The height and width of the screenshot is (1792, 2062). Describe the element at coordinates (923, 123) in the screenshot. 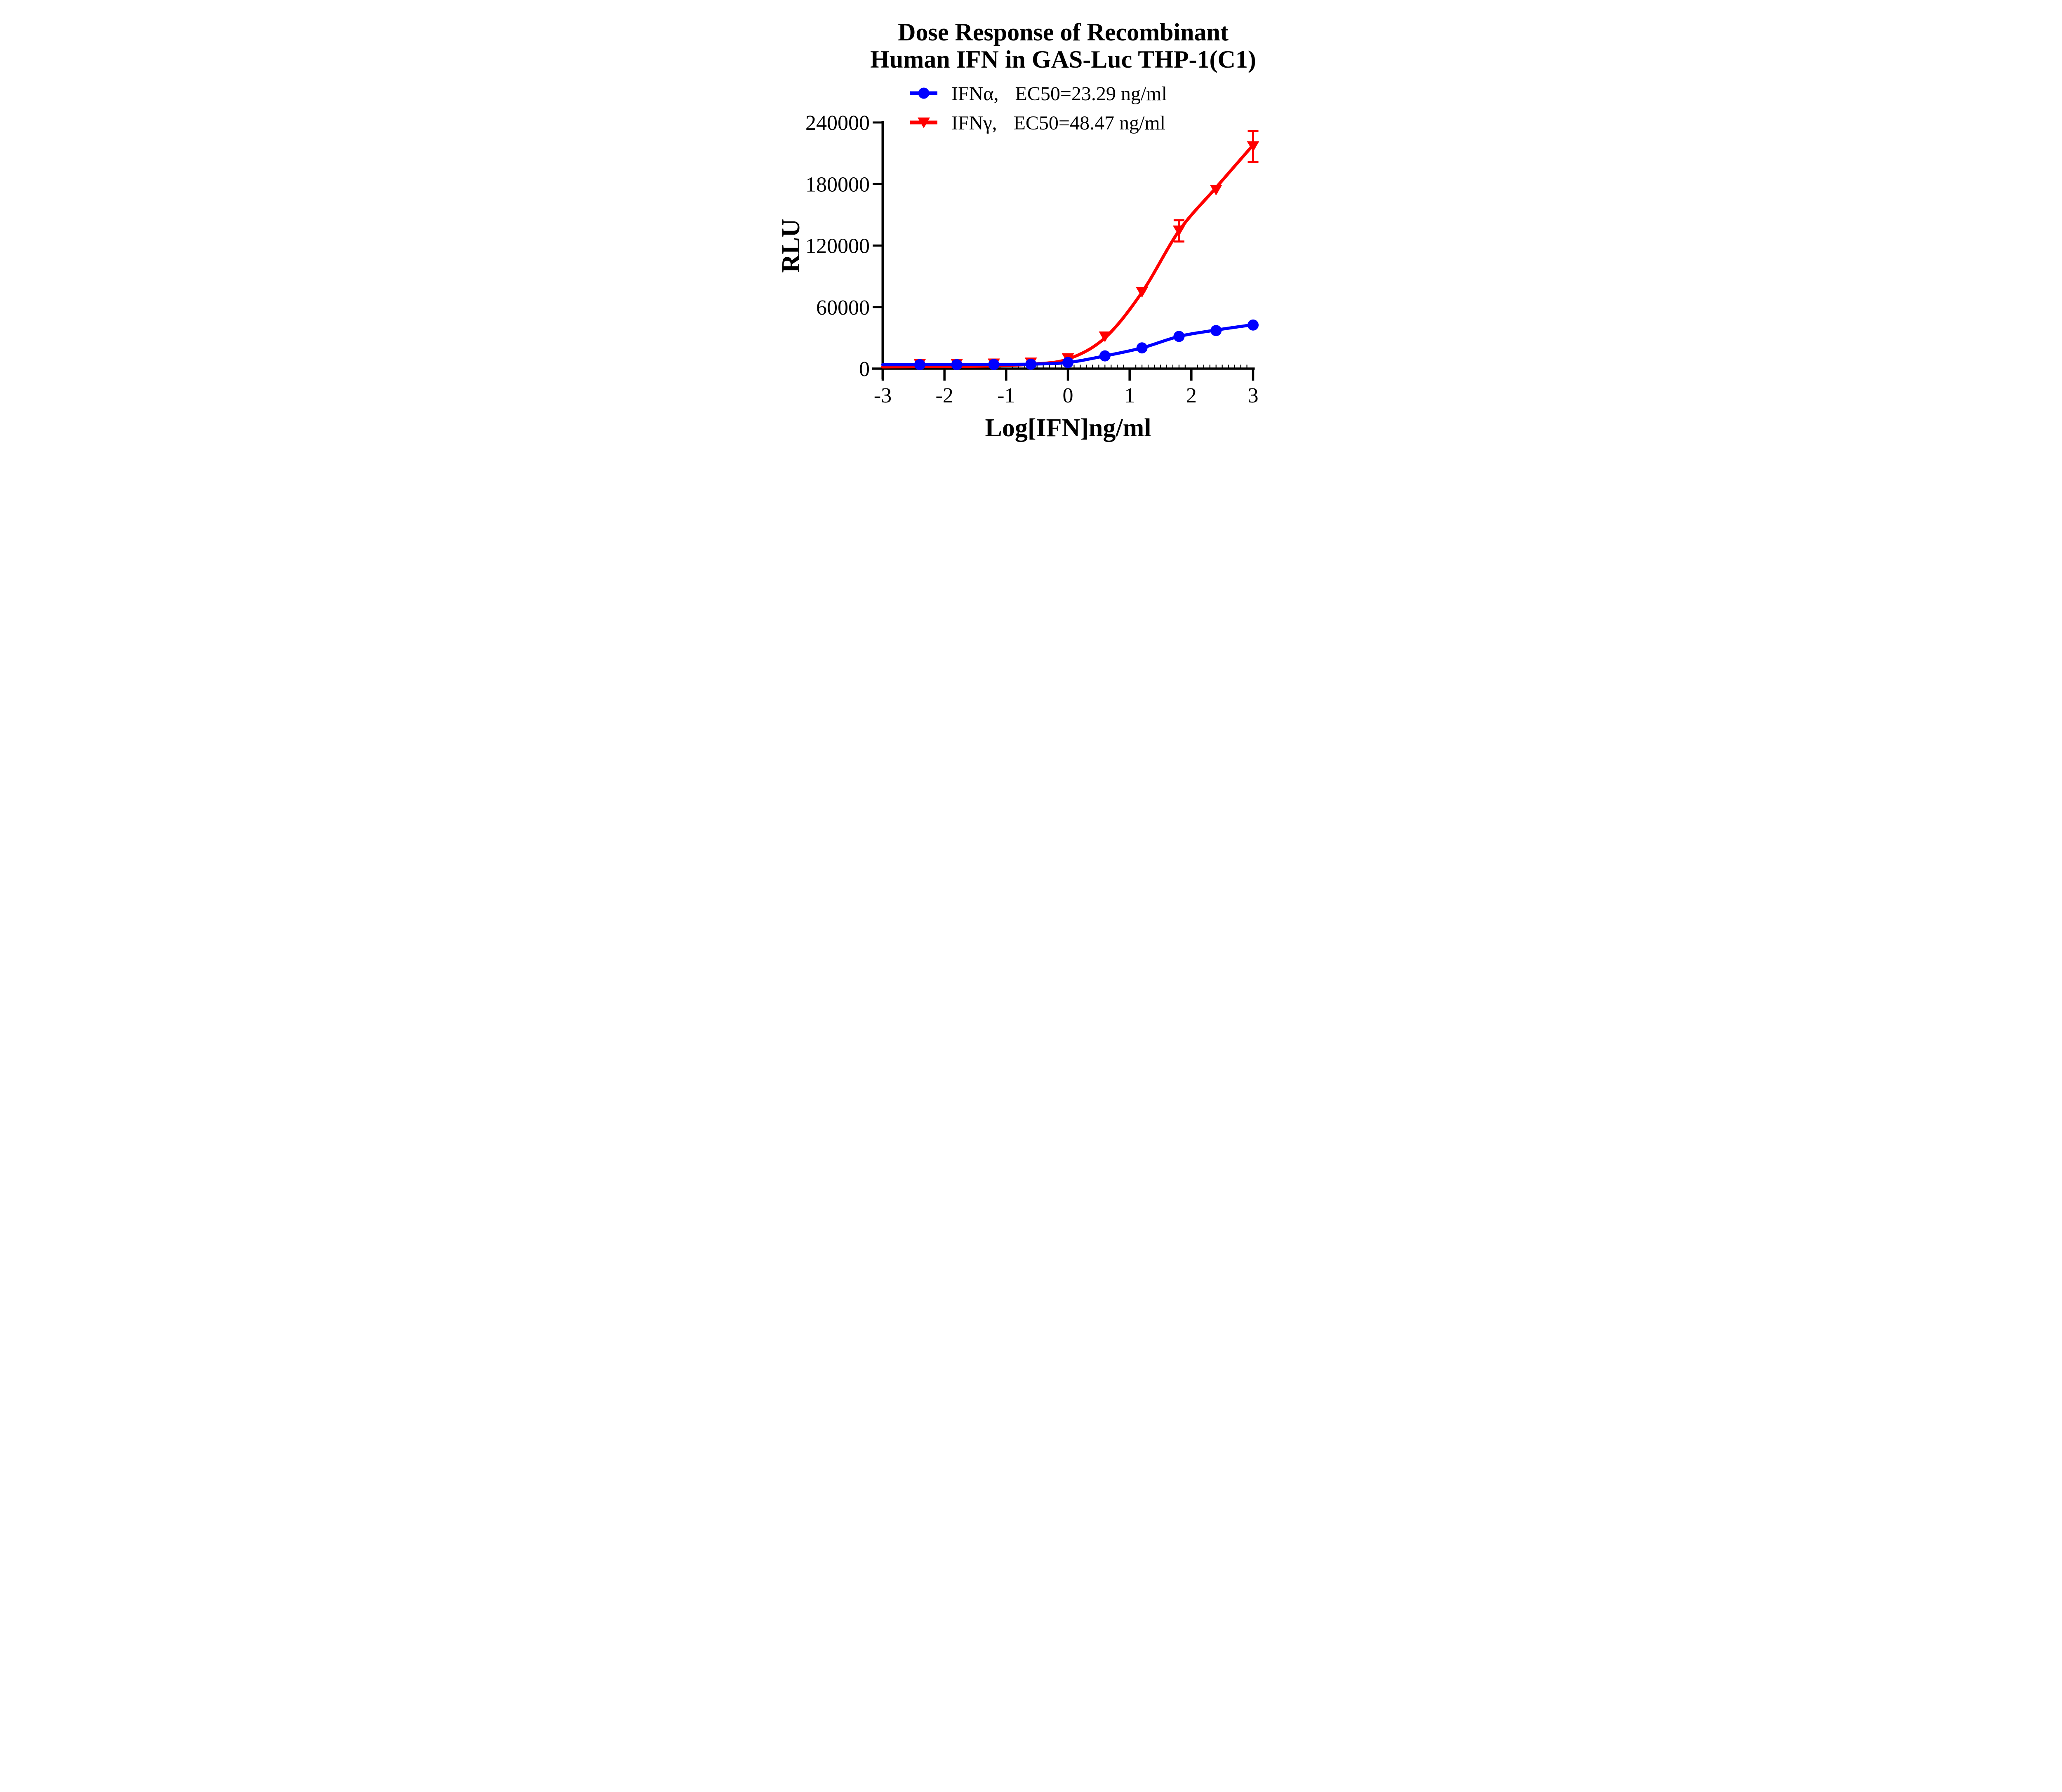

I see `legend-triangle-marker-icon` at that location.